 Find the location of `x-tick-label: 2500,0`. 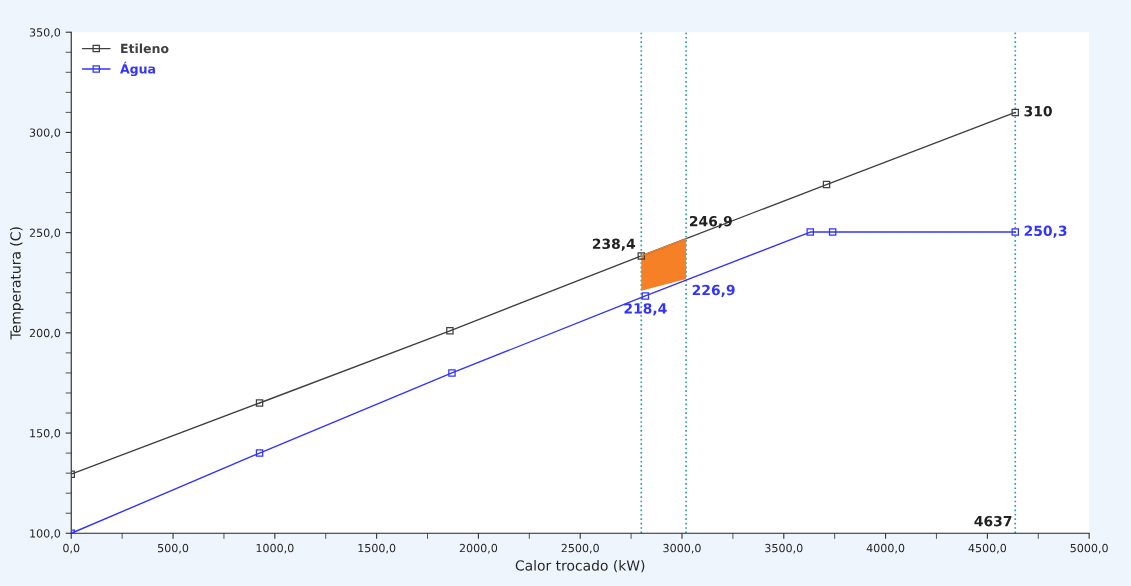

x-tick-label: 2500,0 is located at coordinates (580, 548).